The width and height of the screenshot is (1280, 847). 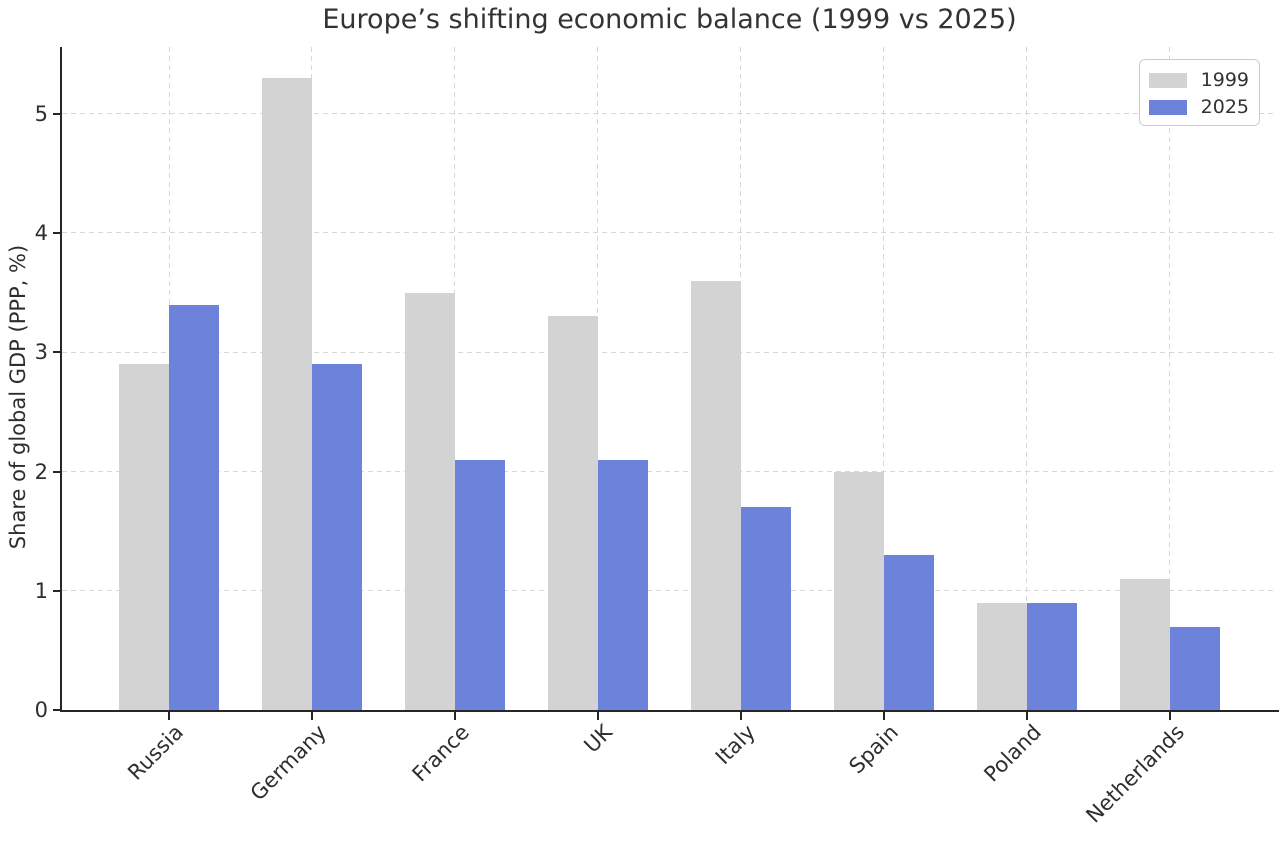 What do you see at coordinates (1199, 80) in the screenshot?
I see `legend-entry-1999: 1999` at bounding box center [1199, 80].